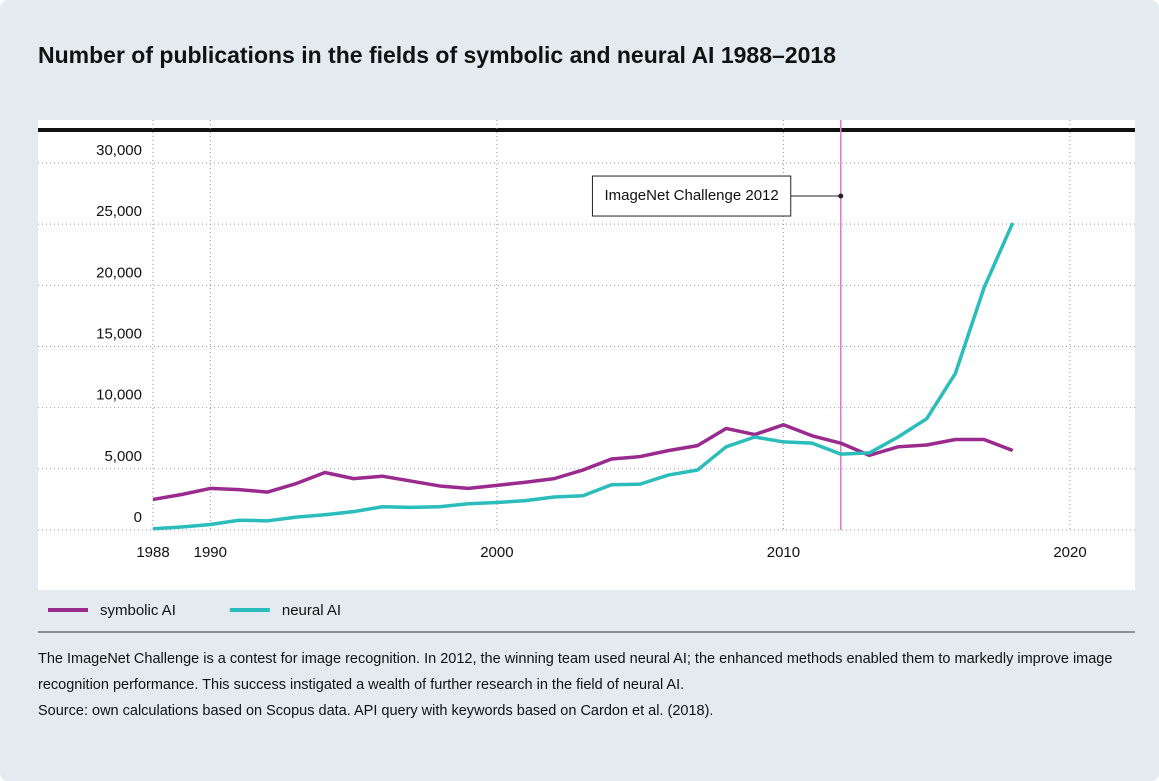  What do you see at coordinates (496, 552) in the screenshot?
I see `x-tick-label: 2000` at bounding box center [496, 552].